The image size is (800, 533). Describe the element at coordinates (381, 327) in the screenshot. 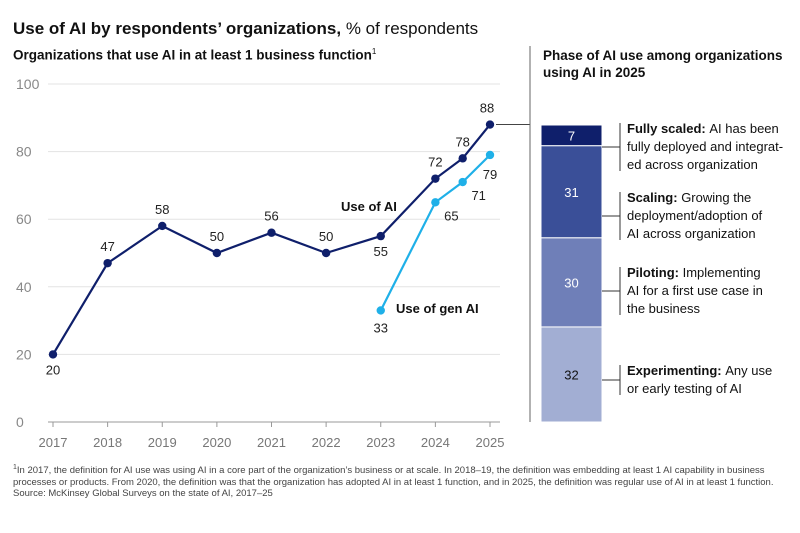

I see `data-label-use-of-gen-ai: 33` at that location.